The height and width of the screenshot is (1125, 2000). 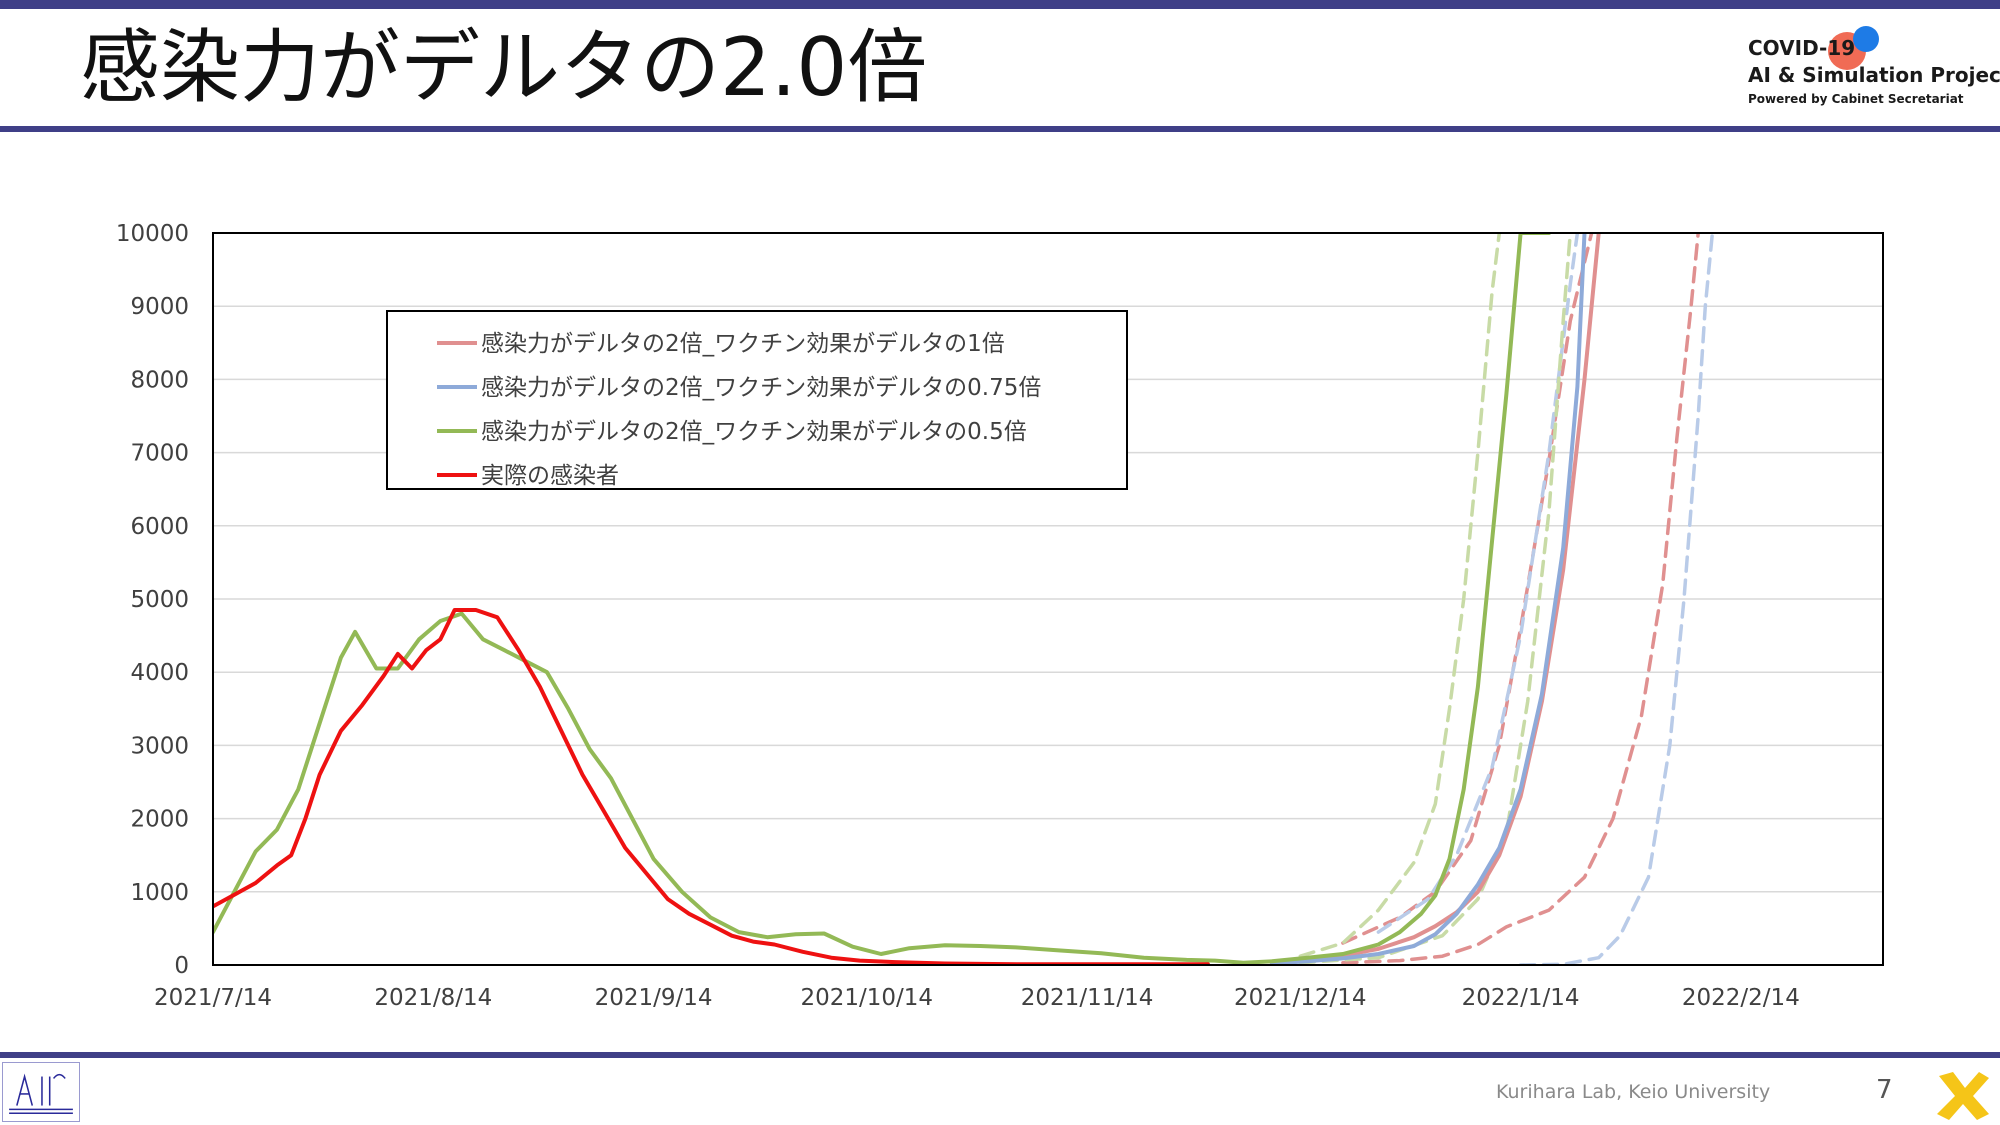 I want to click on legend-box, so click(x=757, y=400).